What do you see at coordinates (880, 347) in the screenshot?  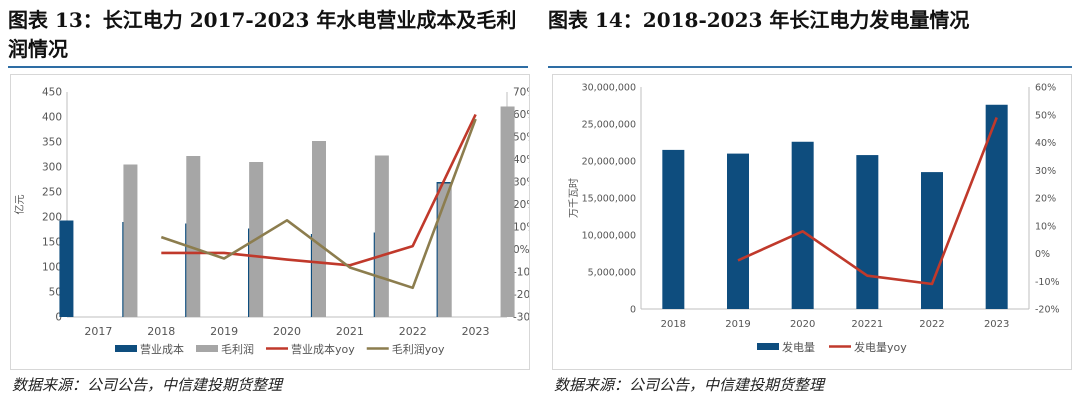 I see `legend-label: 发电量yoy` at bounding box center [880, 347].